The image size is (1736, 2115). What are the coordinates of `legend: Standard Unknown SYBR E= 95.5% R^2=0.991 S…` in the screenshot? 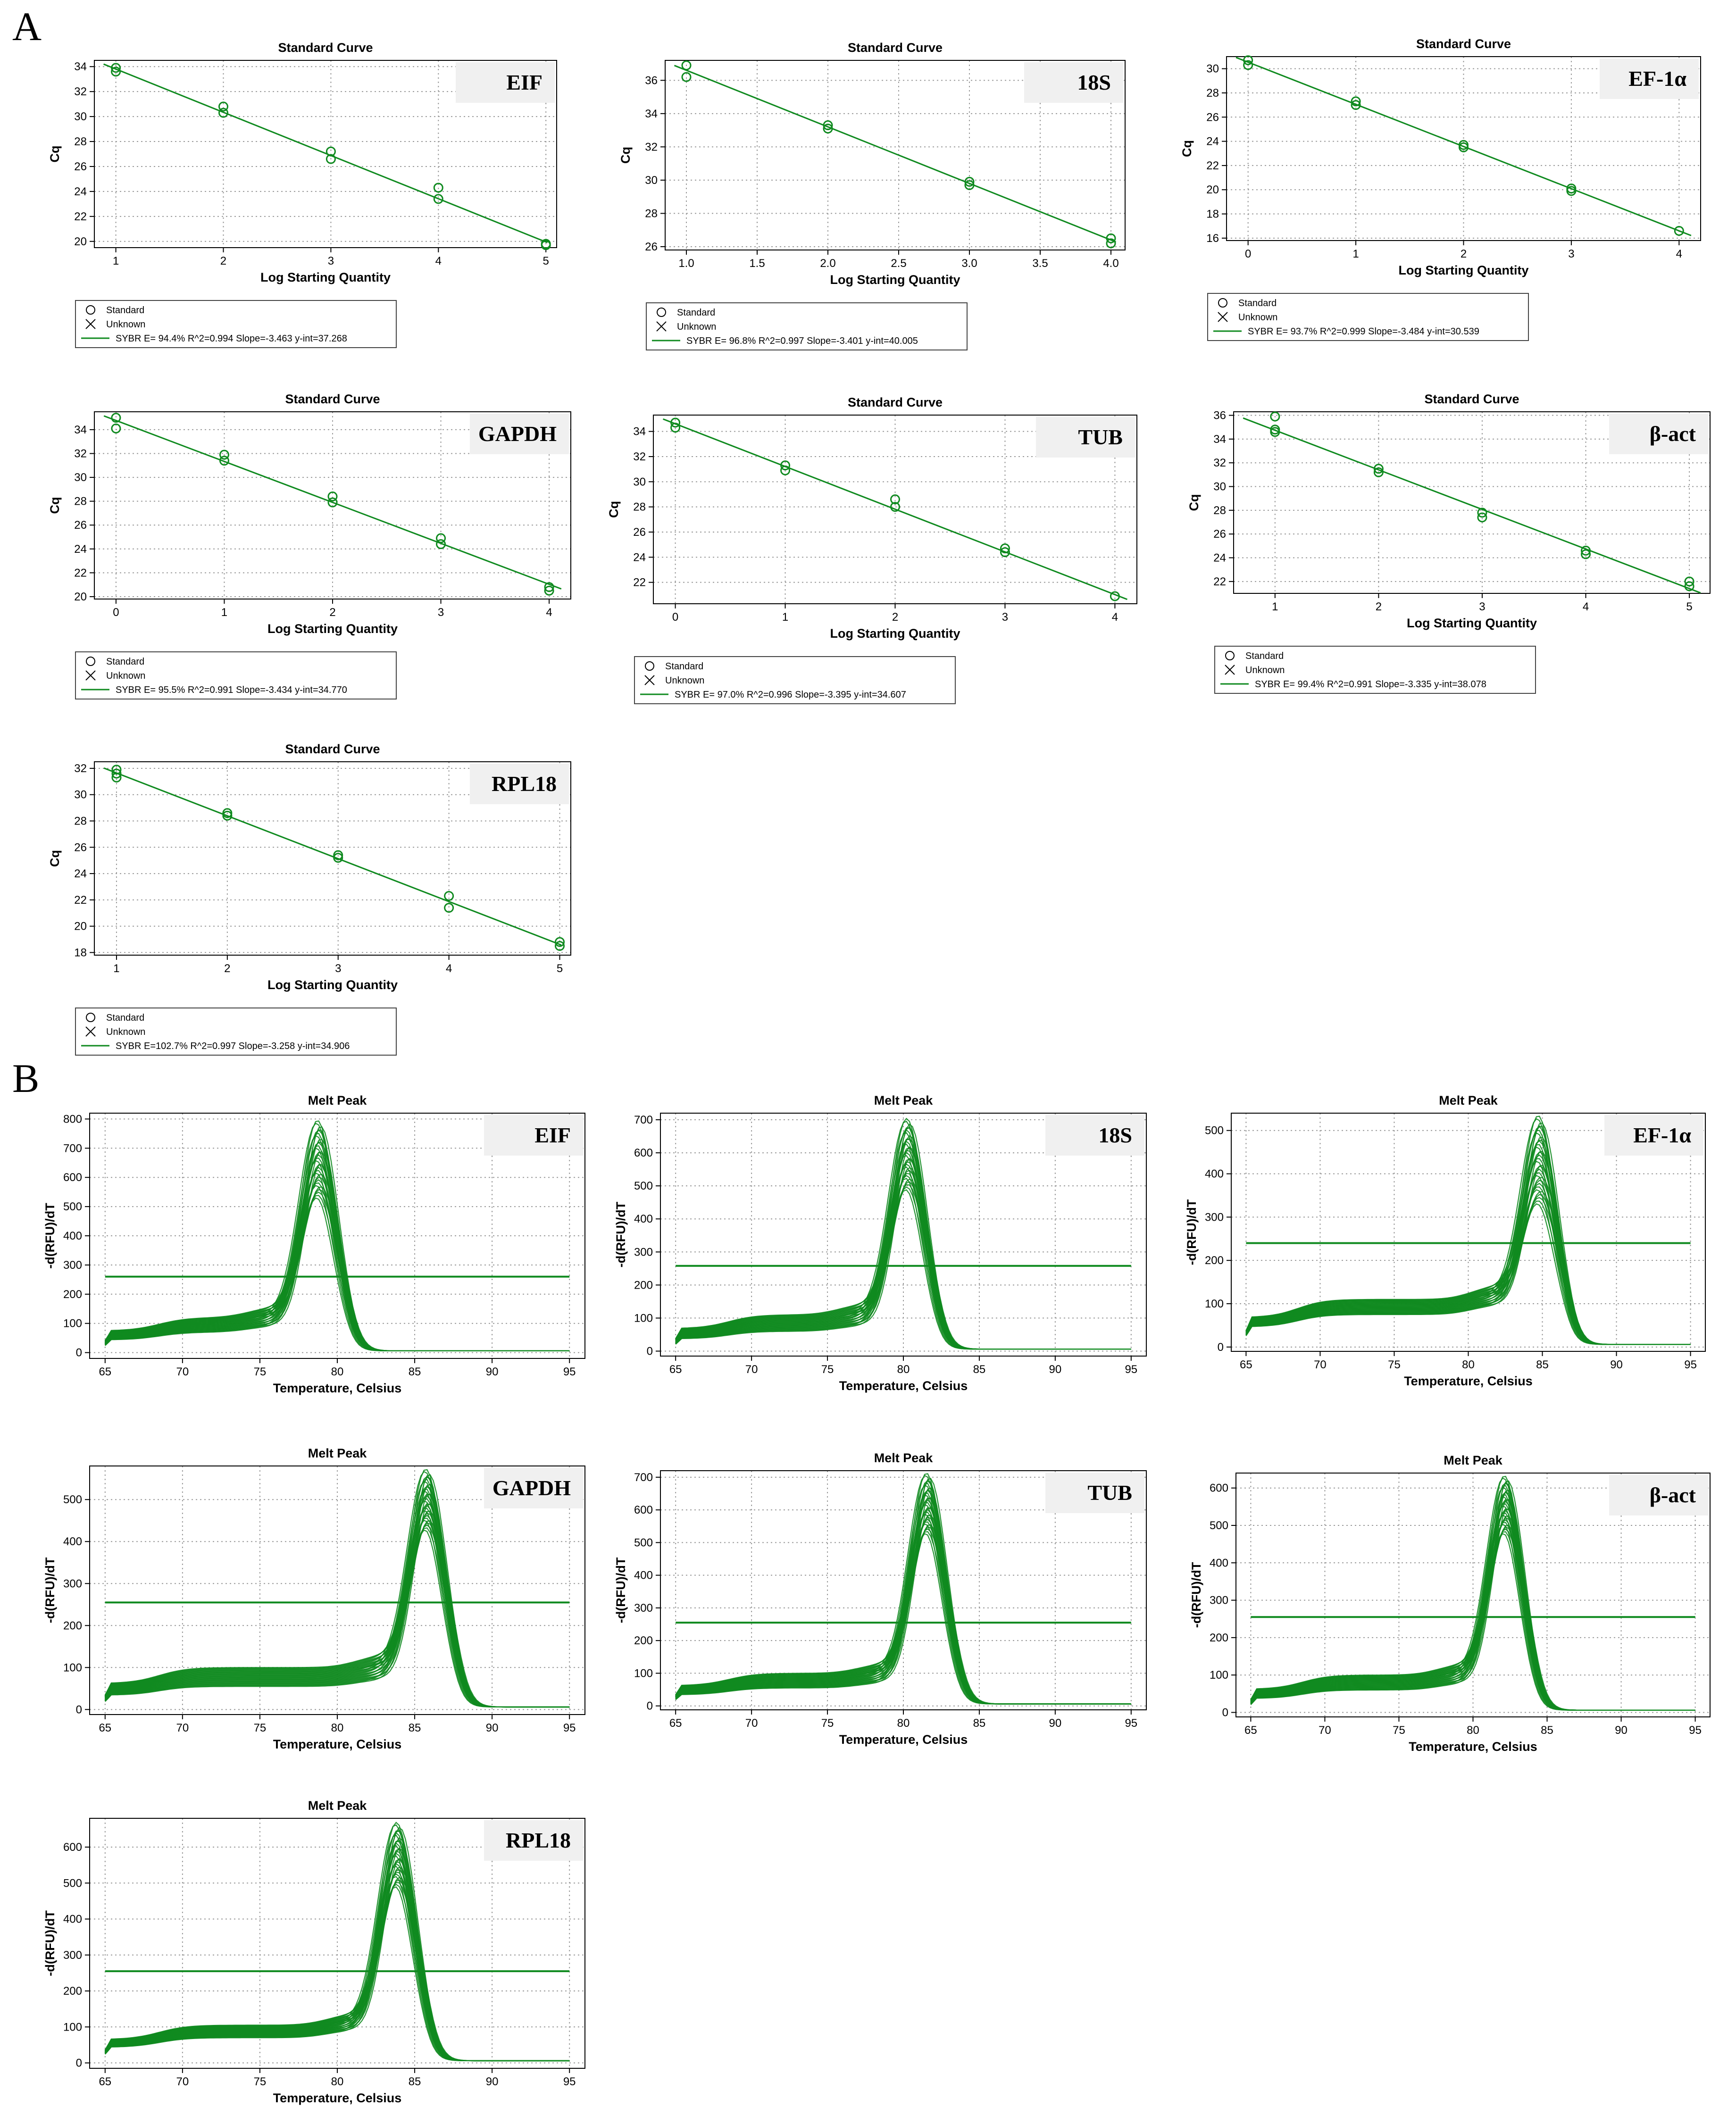 It's located at (236, 675).